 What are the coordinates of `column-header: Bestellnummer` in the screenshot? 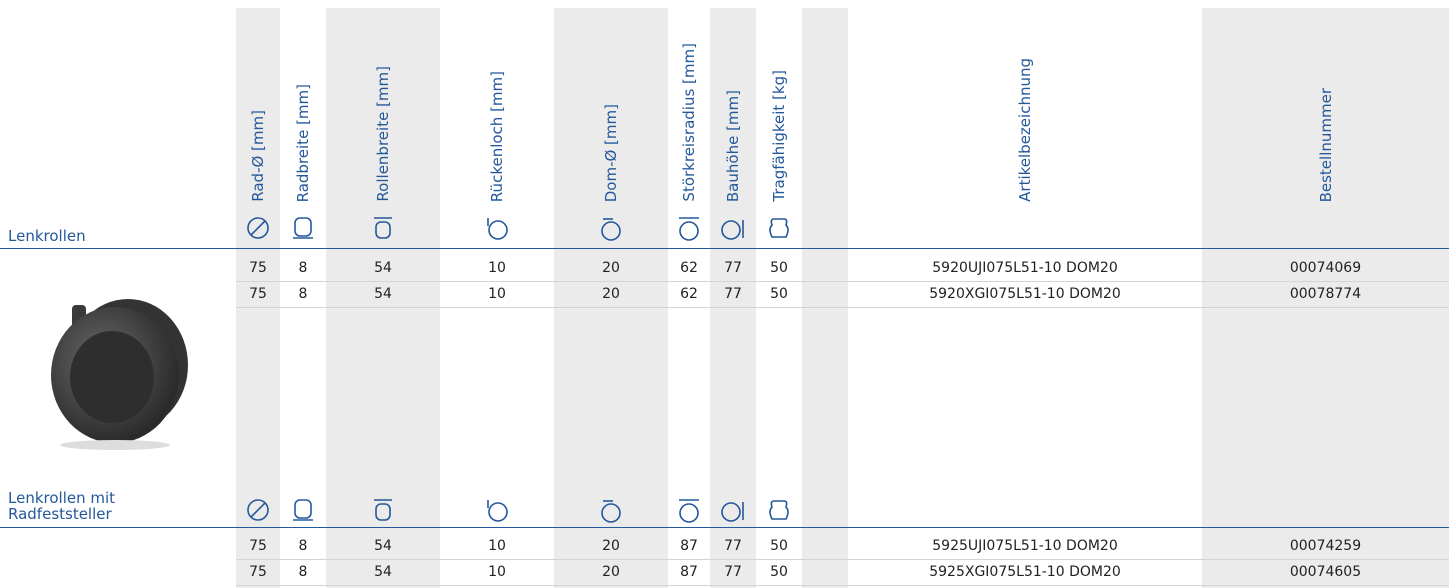 It's located at (1325, 106).